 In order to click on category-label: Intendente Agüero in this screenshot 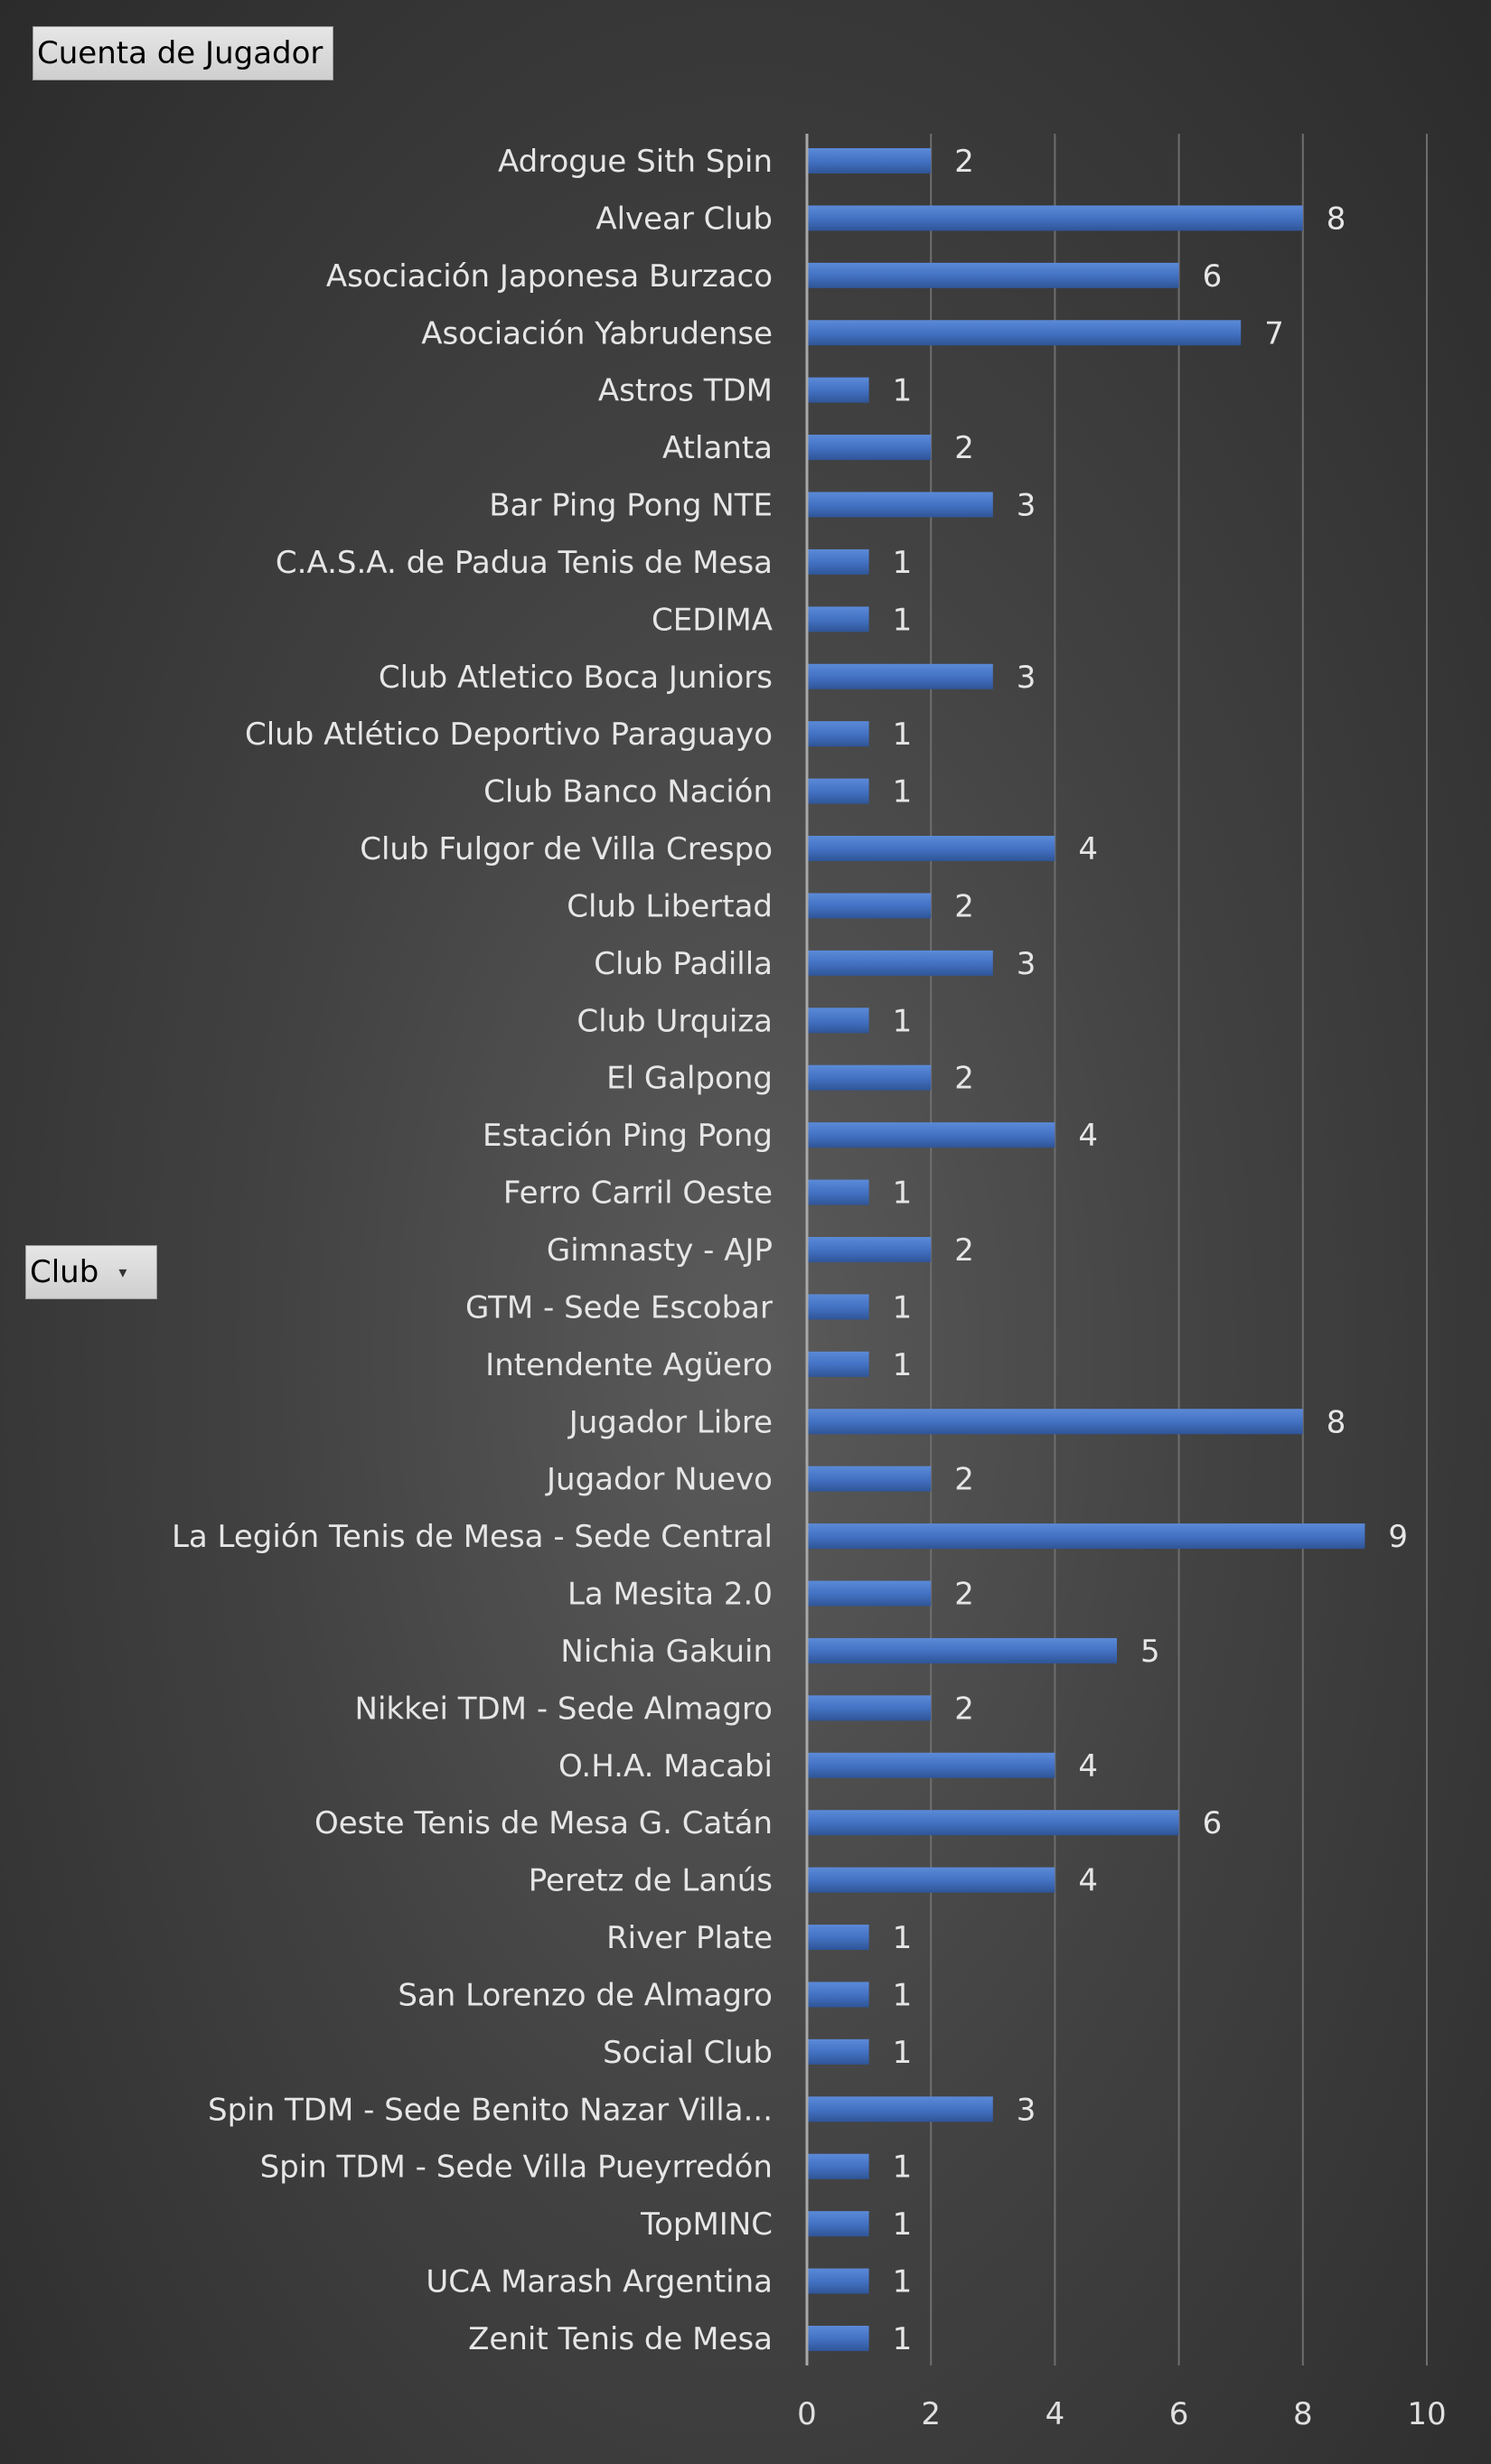, I will do `click(629, 1365)`.